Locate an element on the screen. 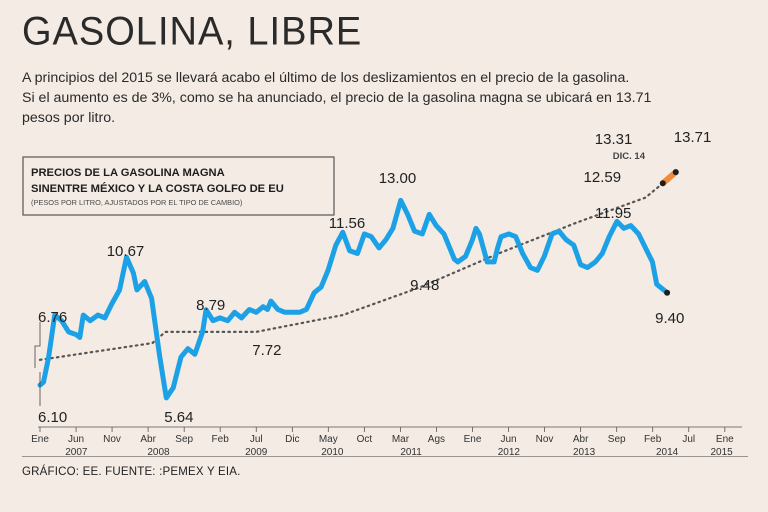  data-label: 11.56 is located at coordinates (347, 223).